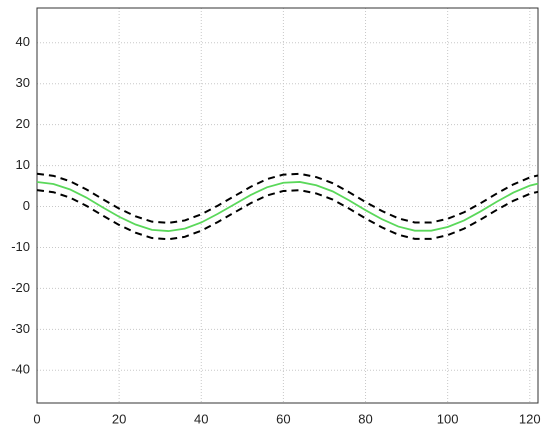 Image resolution: width=550 pixels, height=437 pixels. What do you see at coordinates (20, 287) in the screenshot?
I see `y-tick-label: -20` at bounding box center [20, 287].